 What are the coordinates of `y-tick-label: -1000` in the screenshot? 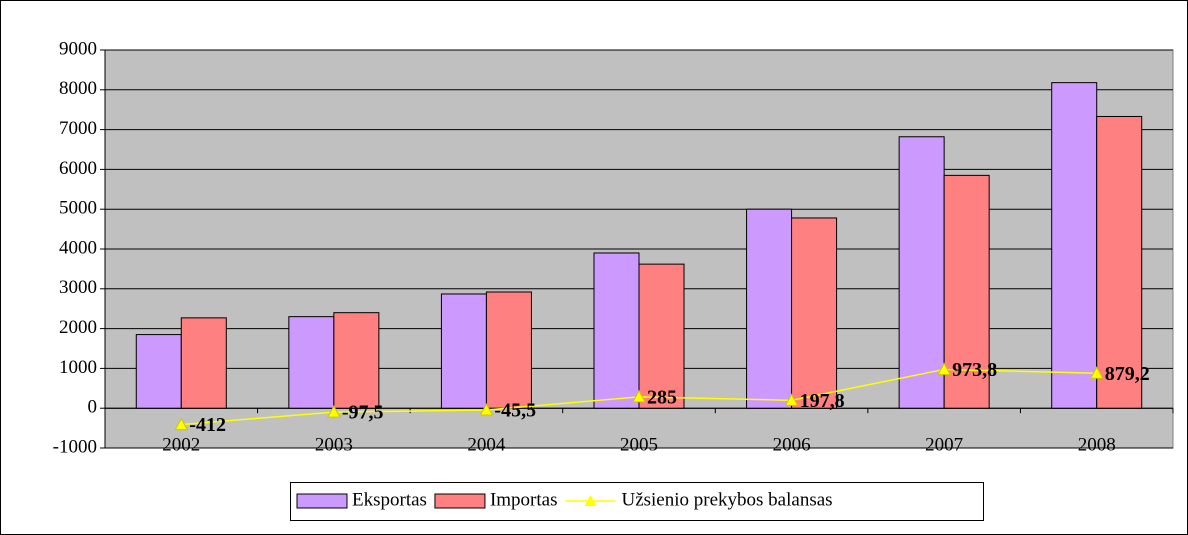 It's located at (75, 446).